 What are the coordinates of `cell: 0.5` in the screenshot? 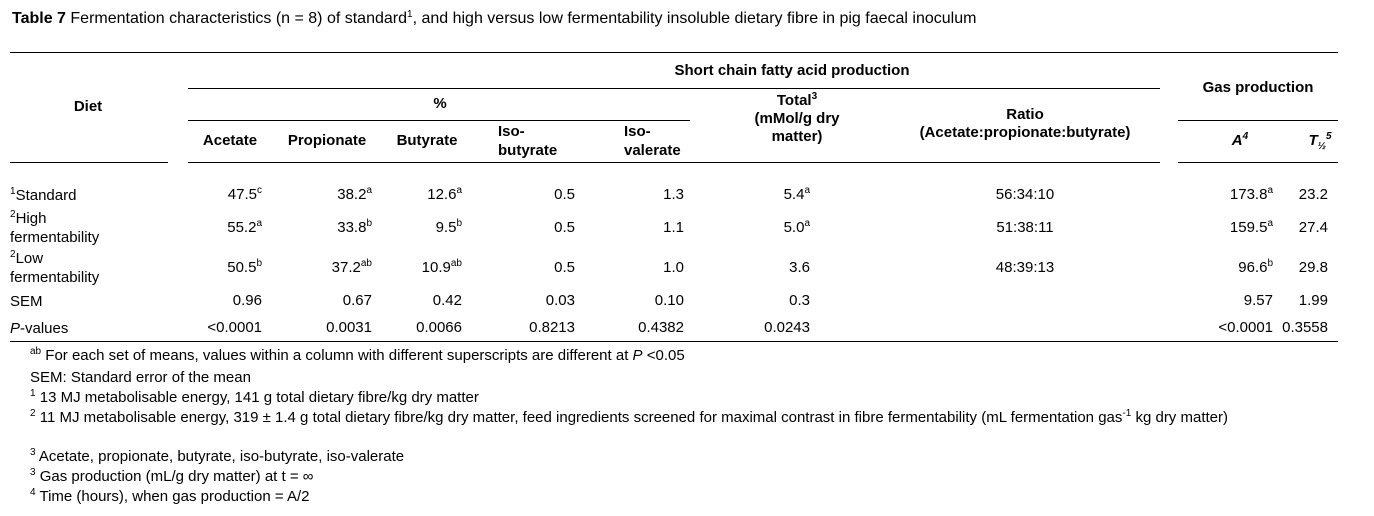 It's located at (564, 194).